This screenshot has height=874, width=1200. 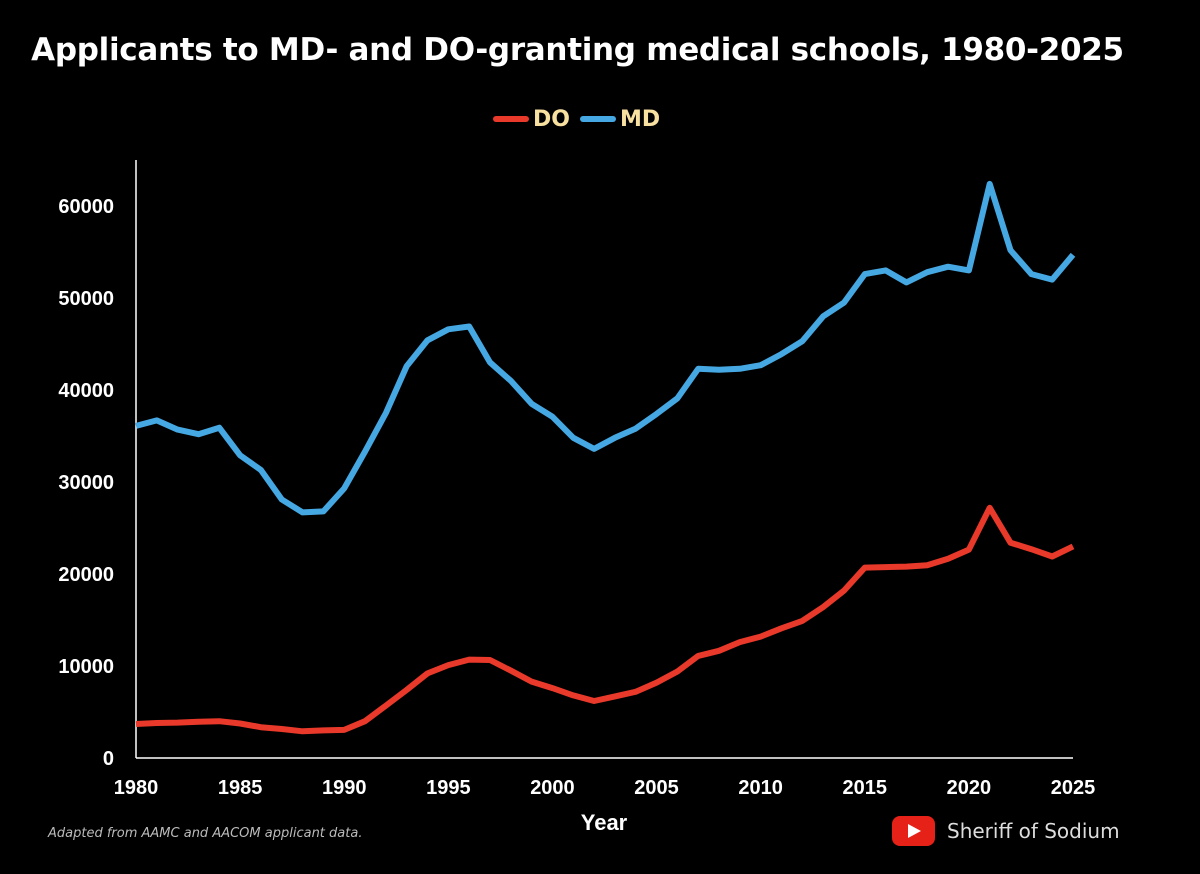 What do you see at coordinates (136, 788) in the screenshot?
I see `x-tick-label: 1980` at bounding box center [136, 788].